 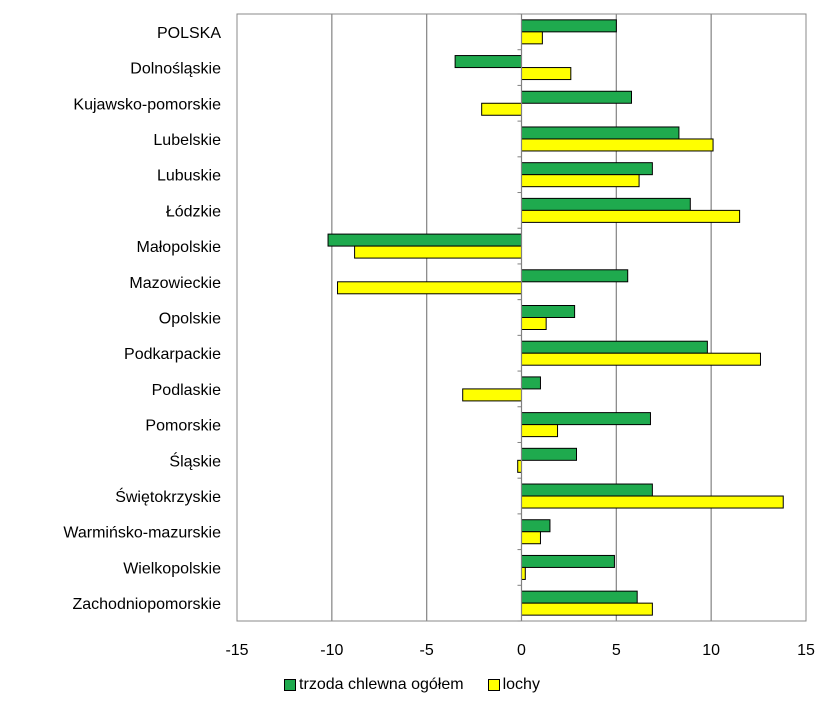 What do you see at coordinates (146, 604) in the screenshot?
I see `category-label: Zachodniopomorskie` at bounding box center [146, 604].